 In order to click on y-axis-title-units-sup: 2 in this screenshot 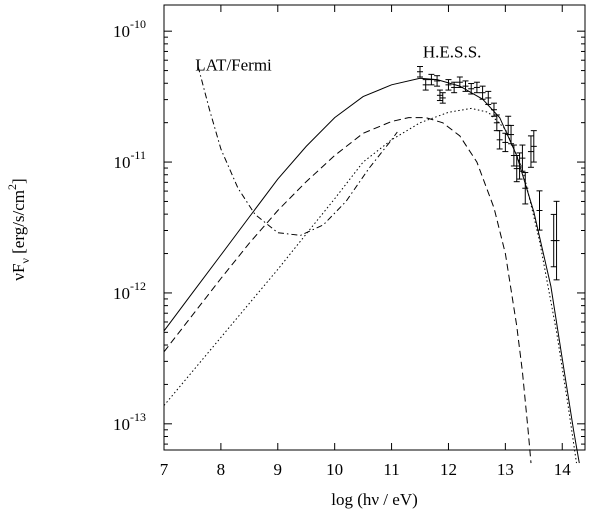, I will do `click(12, 187)`.